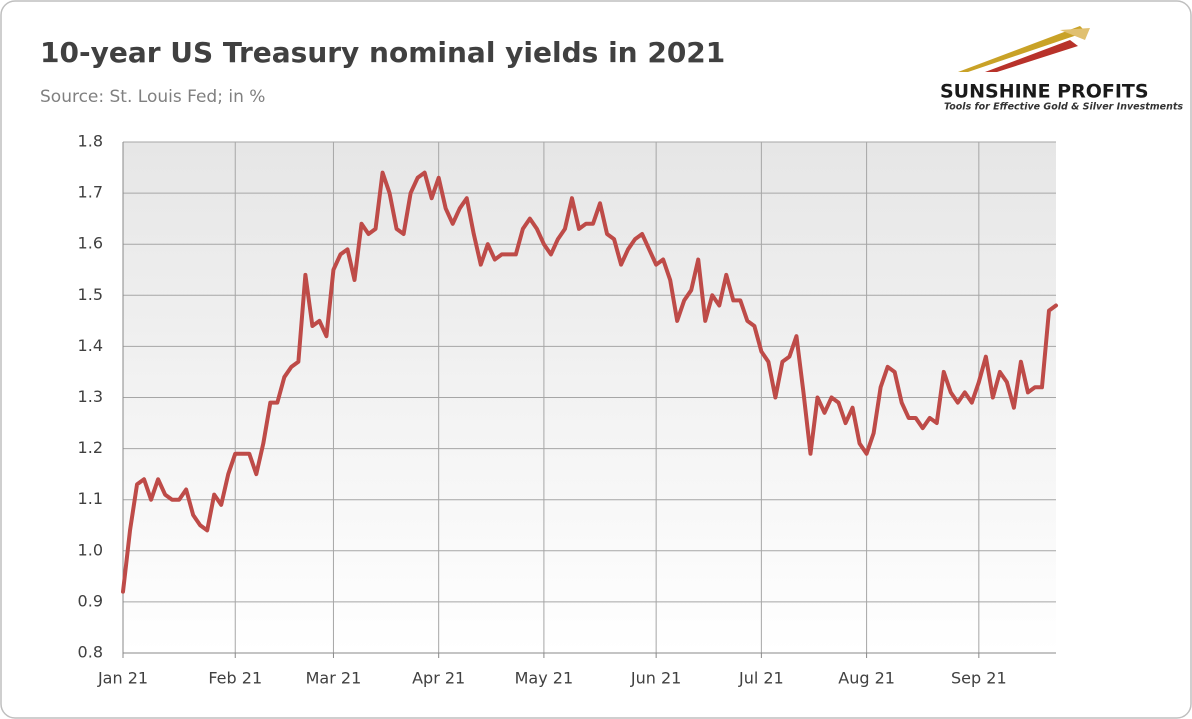 The image size is (1192, 719). Describe the element at coordinates (544, 678) in the screenshot. I see `x-tick-label: May 21` at that location.